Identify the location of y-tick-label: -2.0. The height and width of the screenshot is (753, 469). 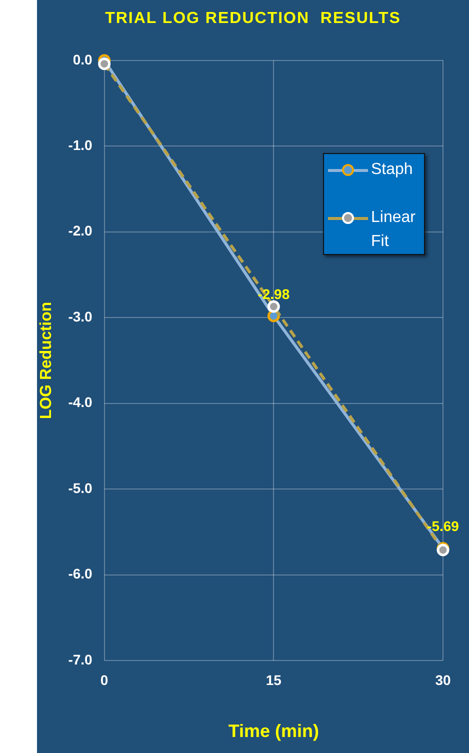
(80, 230).